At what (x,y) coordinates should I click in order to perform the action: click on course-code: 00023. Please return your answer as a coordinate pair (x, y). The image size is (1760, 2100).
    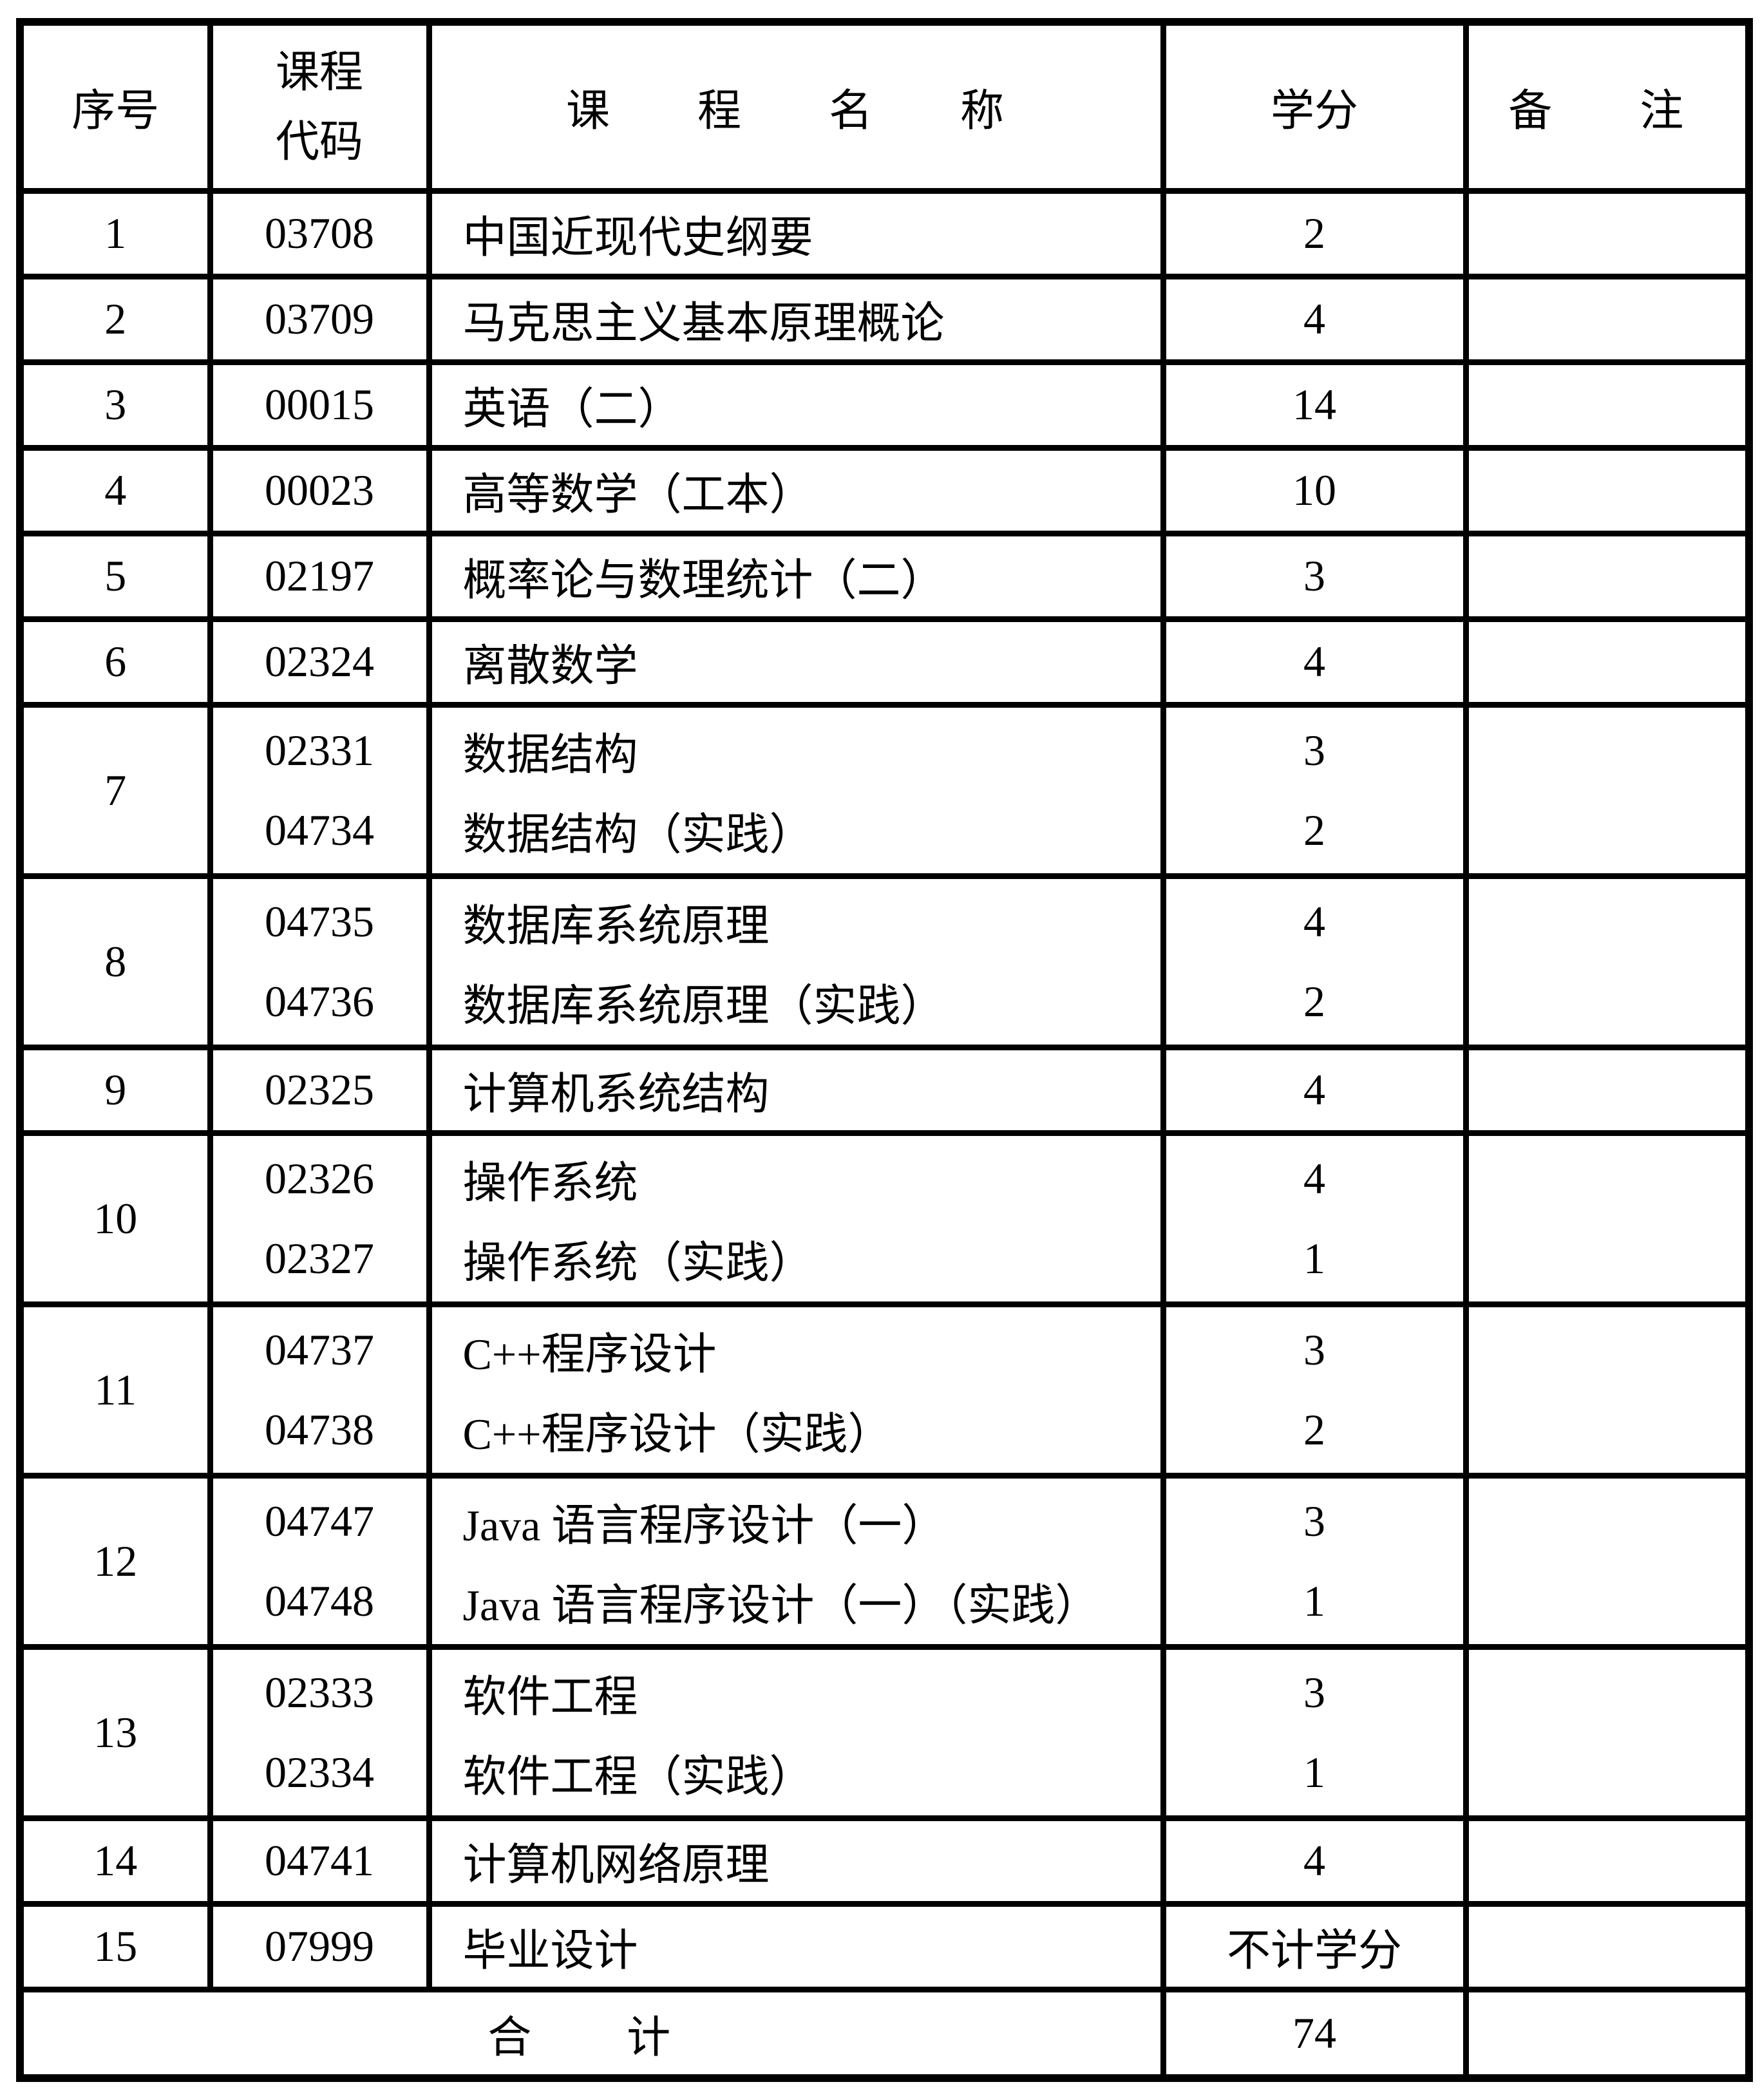
    Looking at the image, I should click on (319, 490).